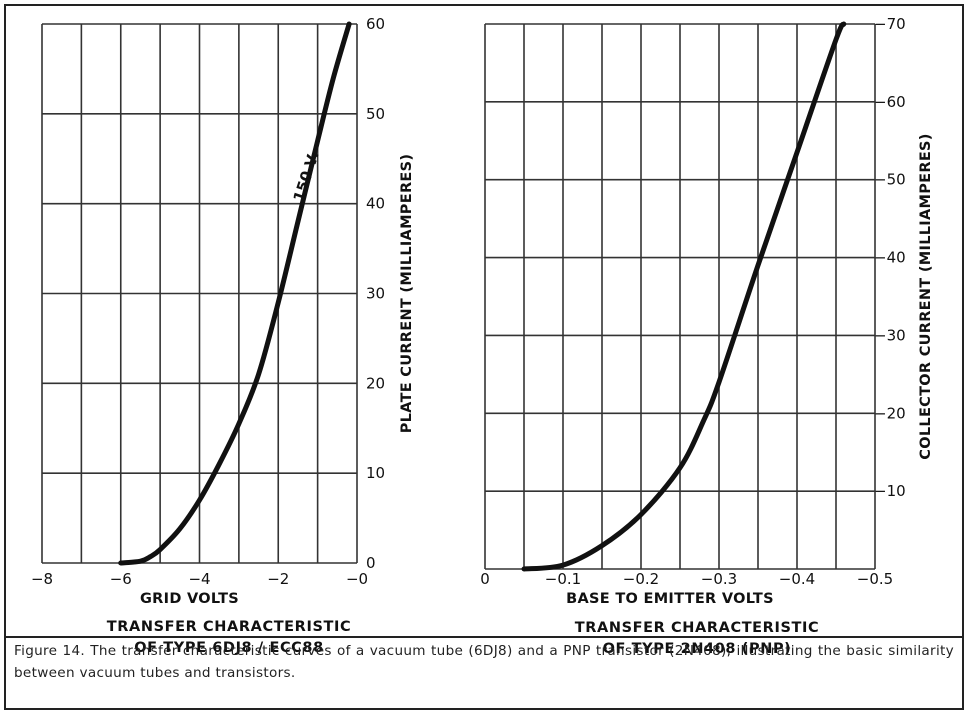  Describe the element at coordinates (375, 24) in the screenshot. I see `y-tick-label: 60` at that location.